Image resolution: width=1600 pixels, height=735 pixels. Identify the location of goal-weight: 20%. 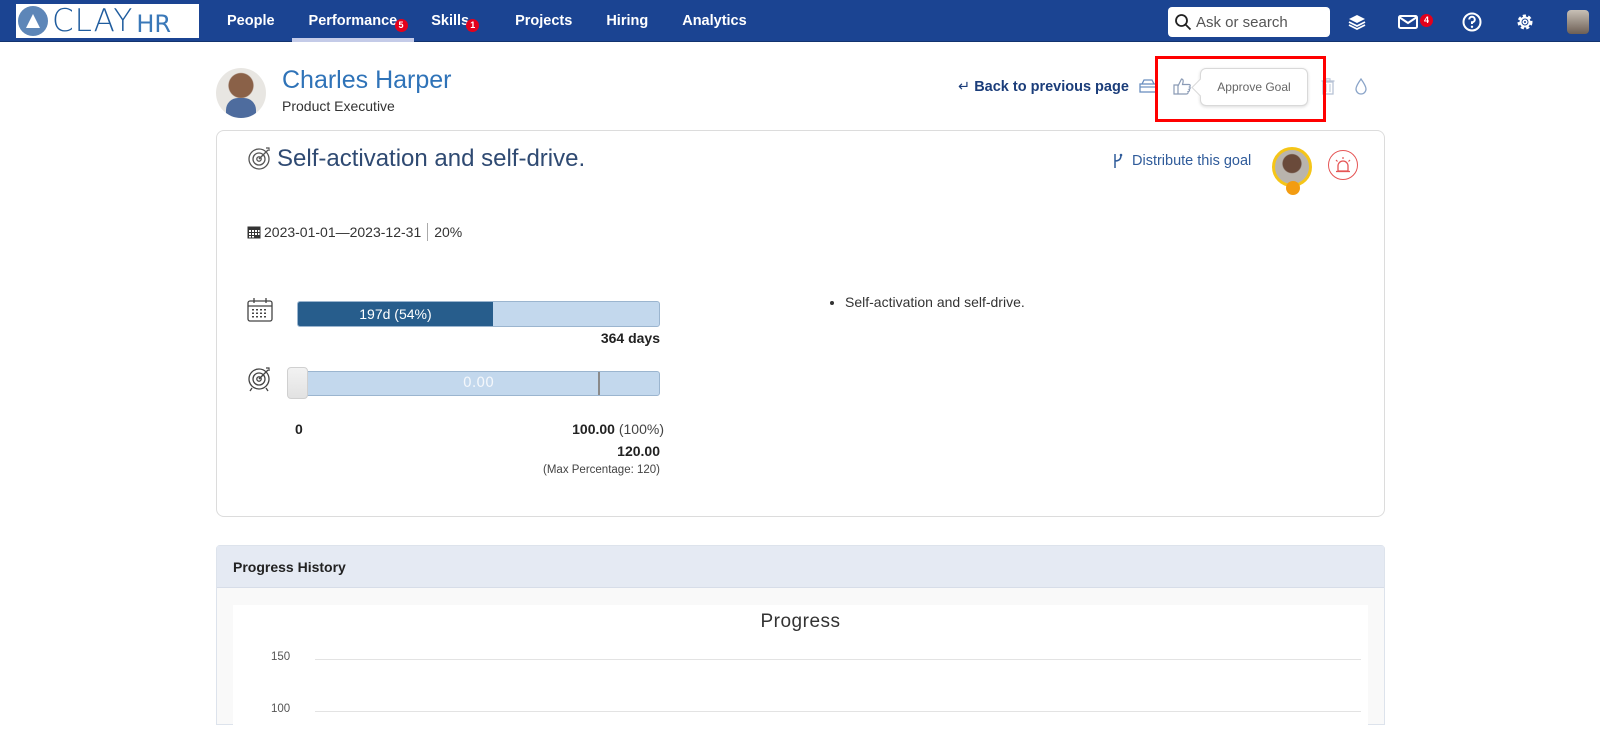
(448, 232).